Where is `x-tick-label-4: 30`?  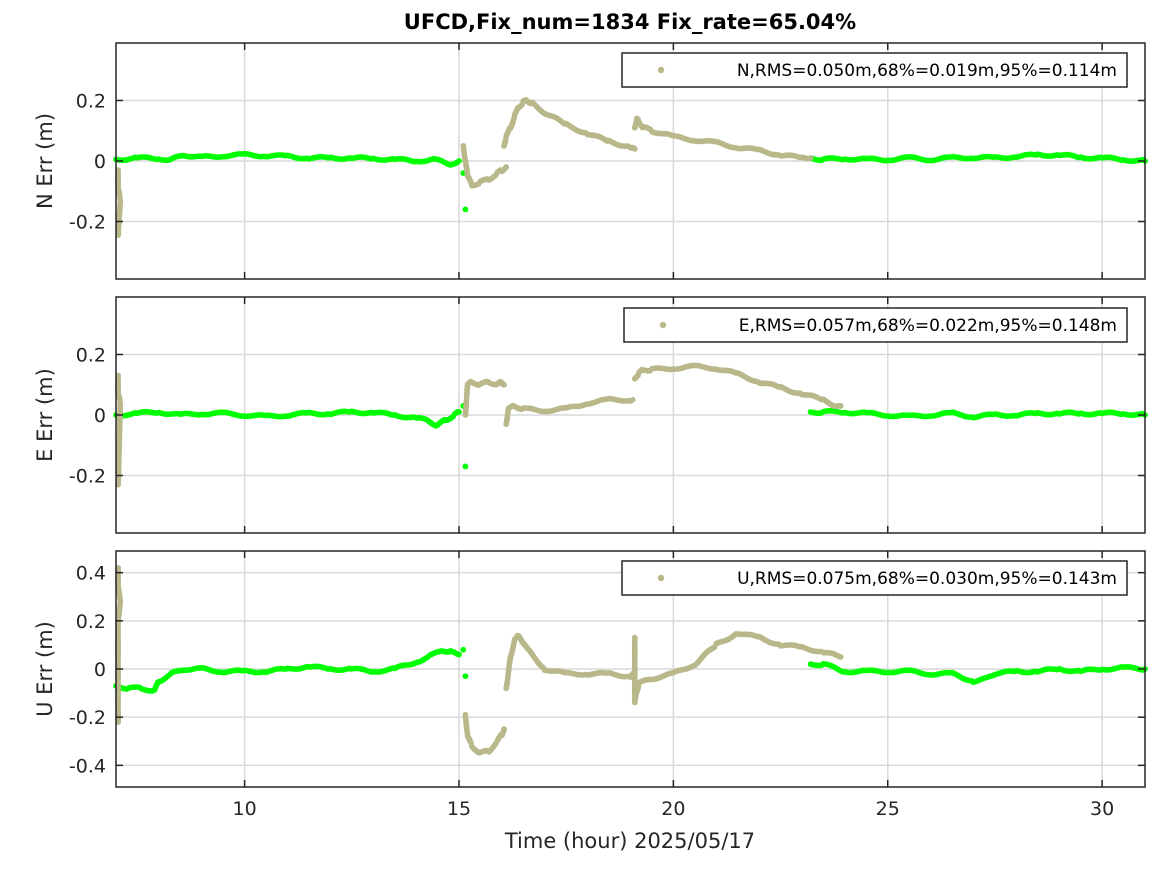
x-tick-label-4: 30 is located at coordinates (1102, 809).